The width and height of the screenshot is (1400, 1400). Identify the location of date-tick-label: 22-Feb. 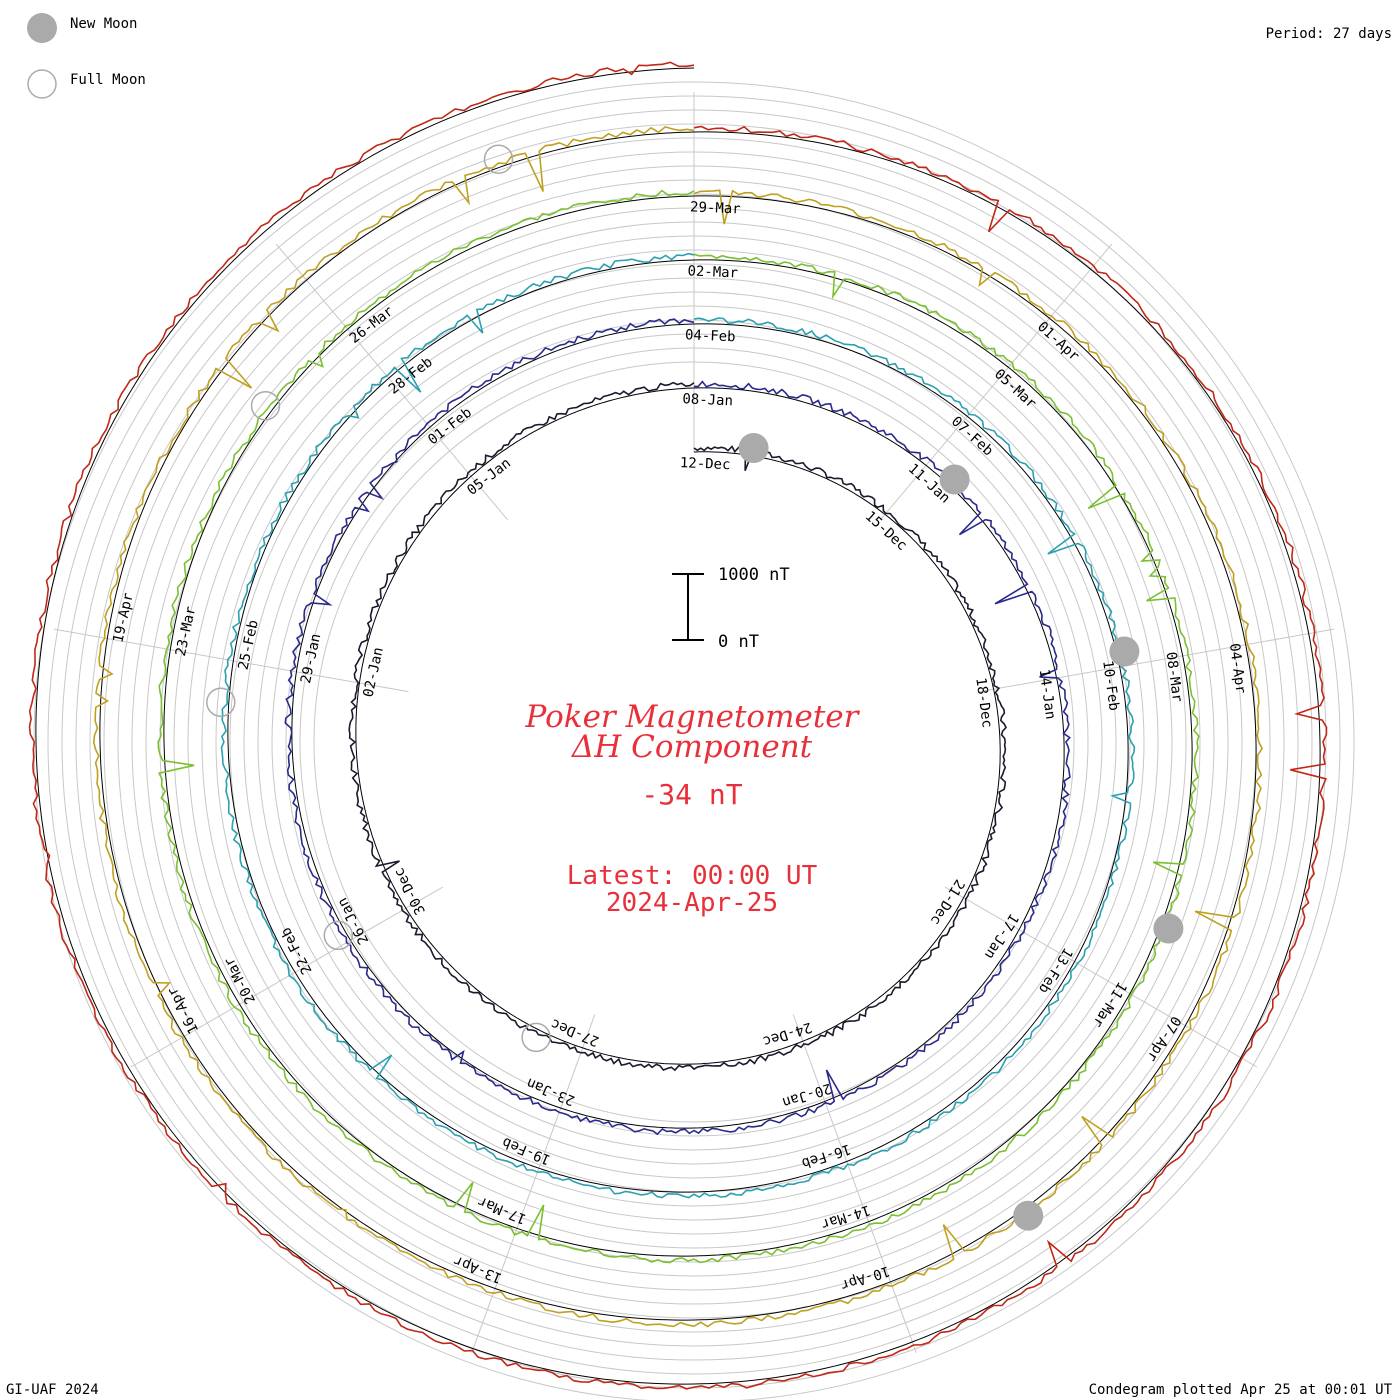
(297, 951).